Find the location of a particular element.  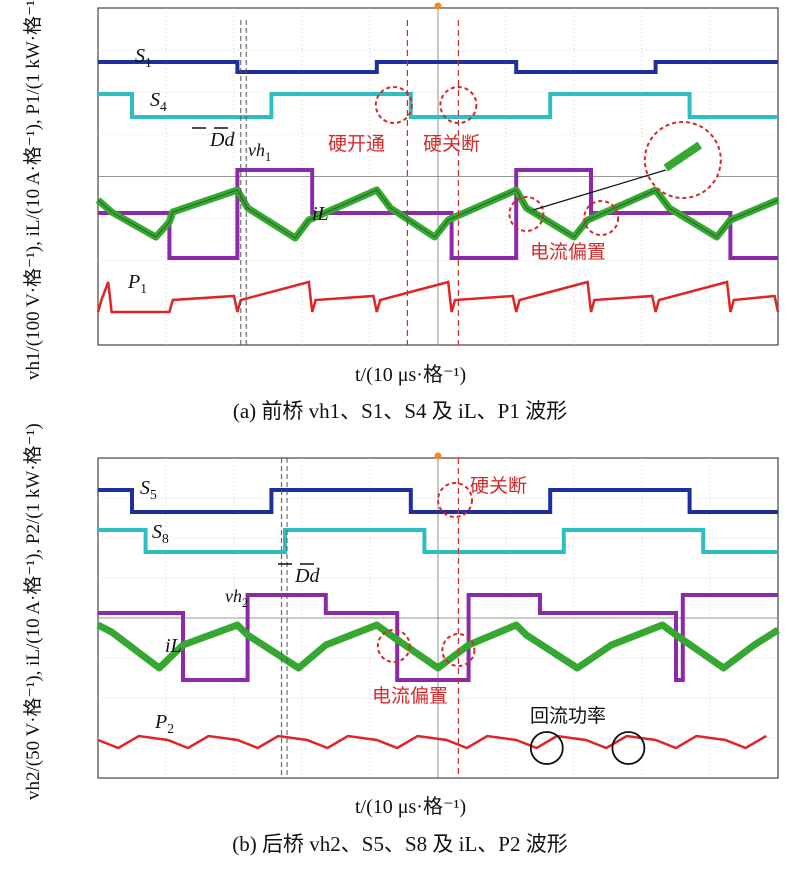

caption-b: (b) 后桥 vh2、S5、S8 及 iL、P2 波形 is located at coordinates (400, 844).